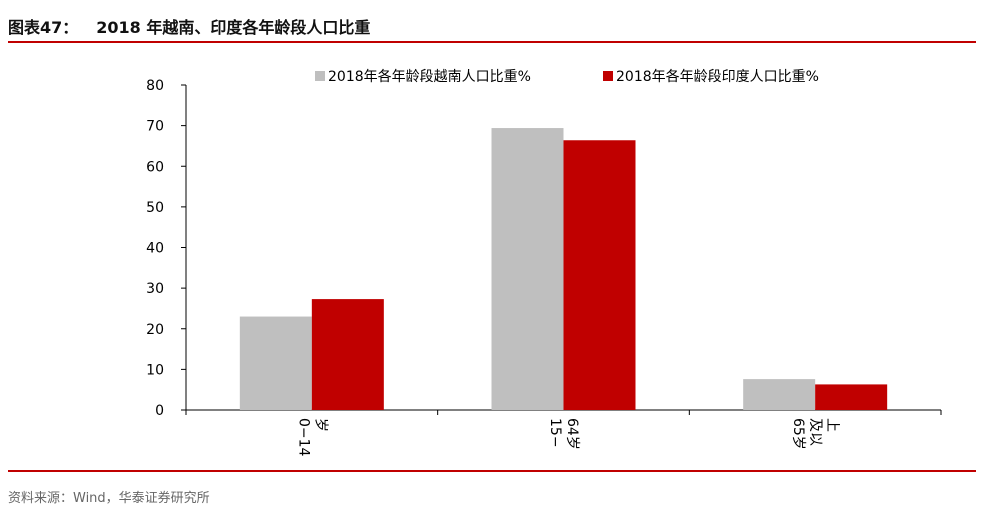 This screenshot has width=986, height=513. What do you see at coordinates (717, 77) in the screenshot?
I see `legend-label: 2018年各年龄段印度人口比重%` at bounding box center [717, 77].